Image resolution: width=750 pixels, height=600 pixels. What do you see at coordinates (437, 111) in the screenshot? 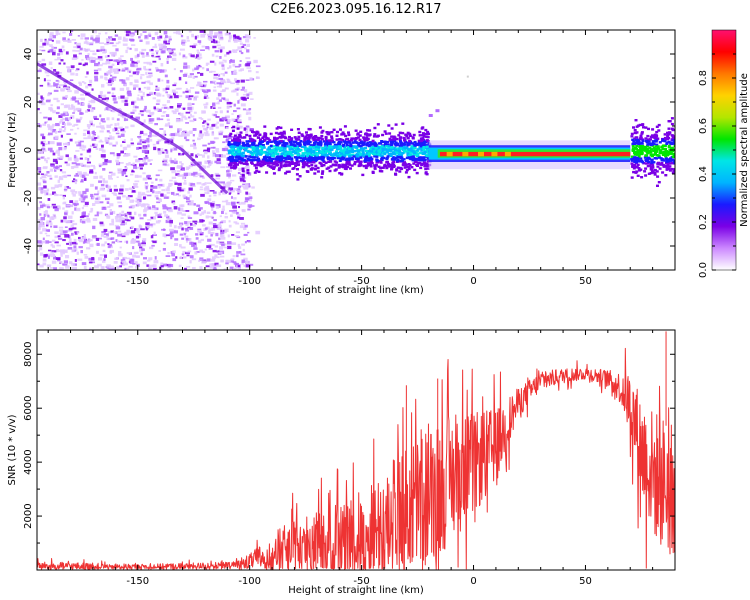
I see `stray-mark` at bounding box center [437, 111].